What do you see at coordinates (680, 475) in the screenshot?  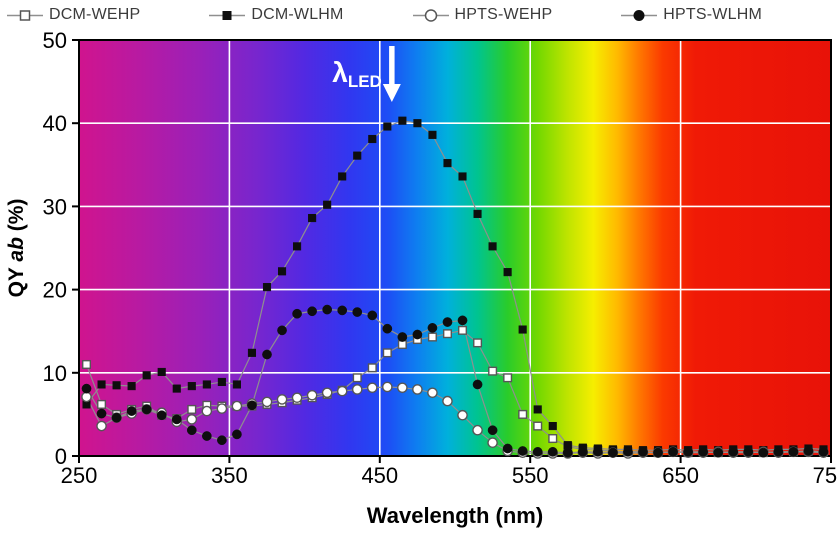 I see `x-tick-label: 650` at bounding box center [680, 475].